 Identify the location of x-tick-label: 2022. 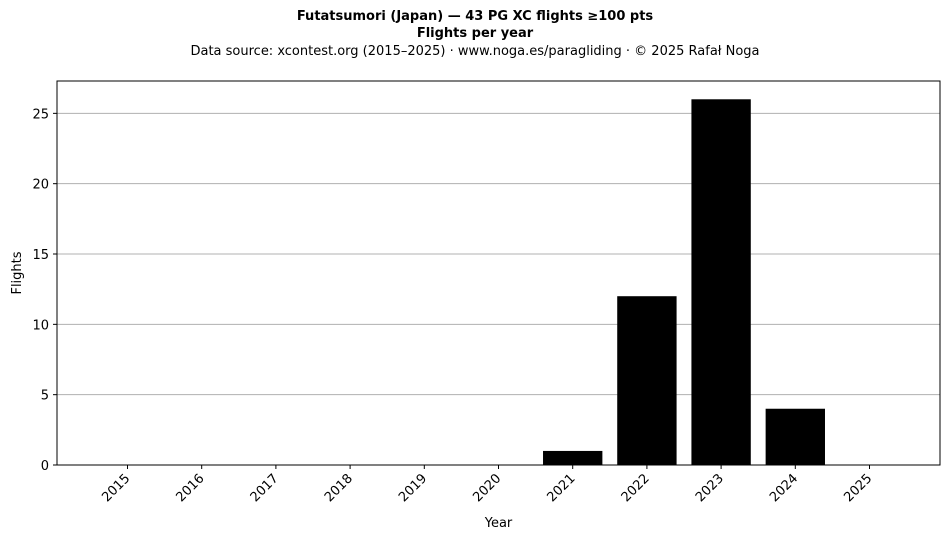
(636, 488).